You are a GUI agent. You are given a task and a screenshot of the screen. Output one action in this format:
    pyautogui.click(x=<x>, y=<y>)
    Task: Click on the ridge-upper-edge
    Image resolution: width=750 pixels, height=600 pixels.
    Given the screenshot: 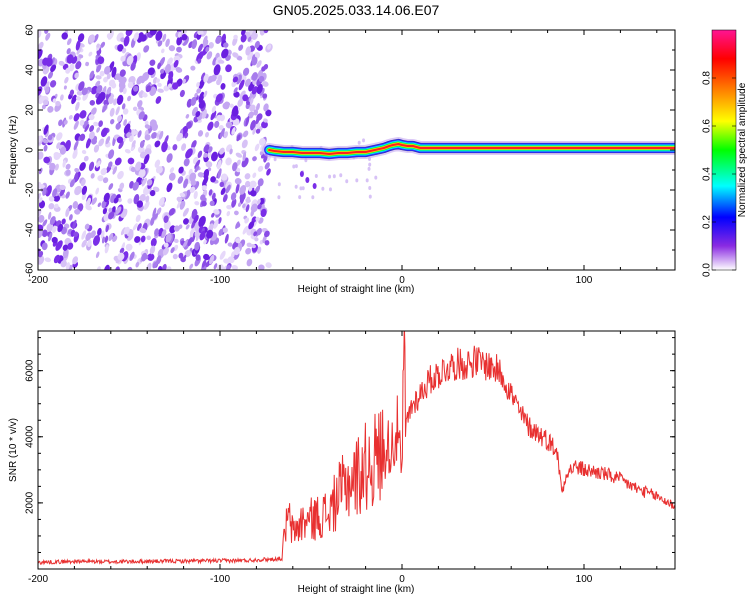 What is the action you would take?
    pyautogui.click(x=472, y=144)
    